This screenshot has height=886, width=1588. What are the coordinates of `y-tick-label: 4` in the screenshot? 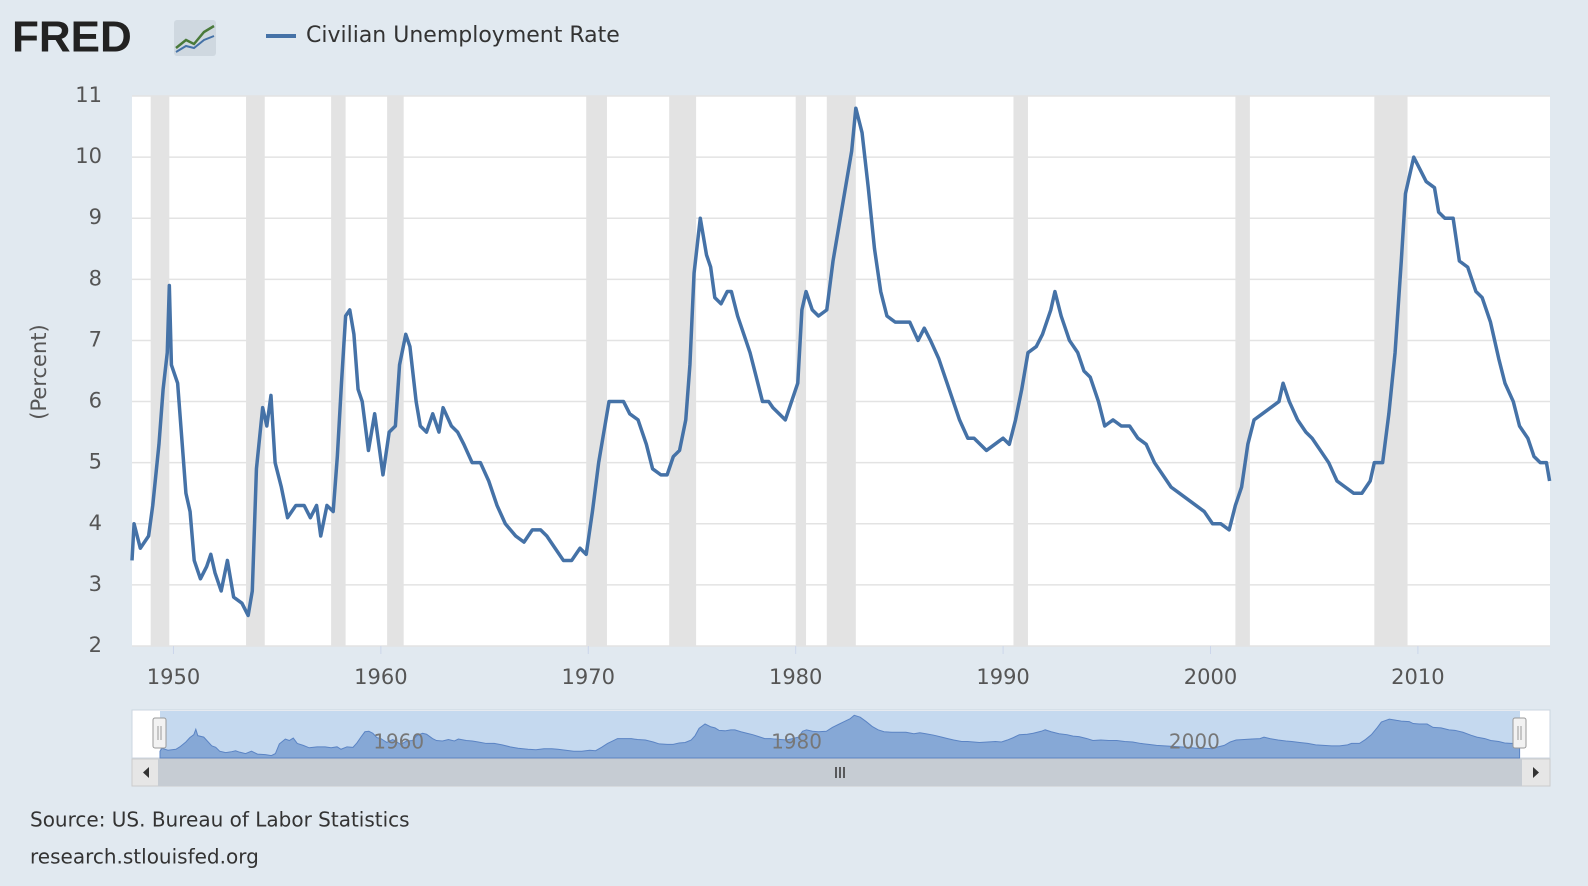 It's located at (95, 523).